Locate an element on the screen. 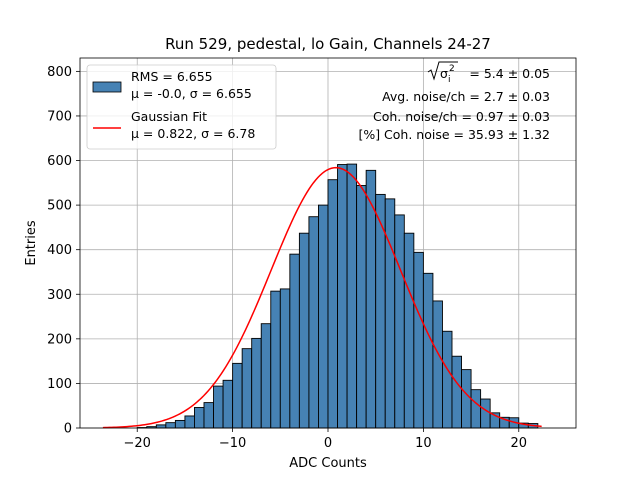  legend-histogram-stats: μ = -0.0, σ = 6.655 is located at coordinates (191, 93).